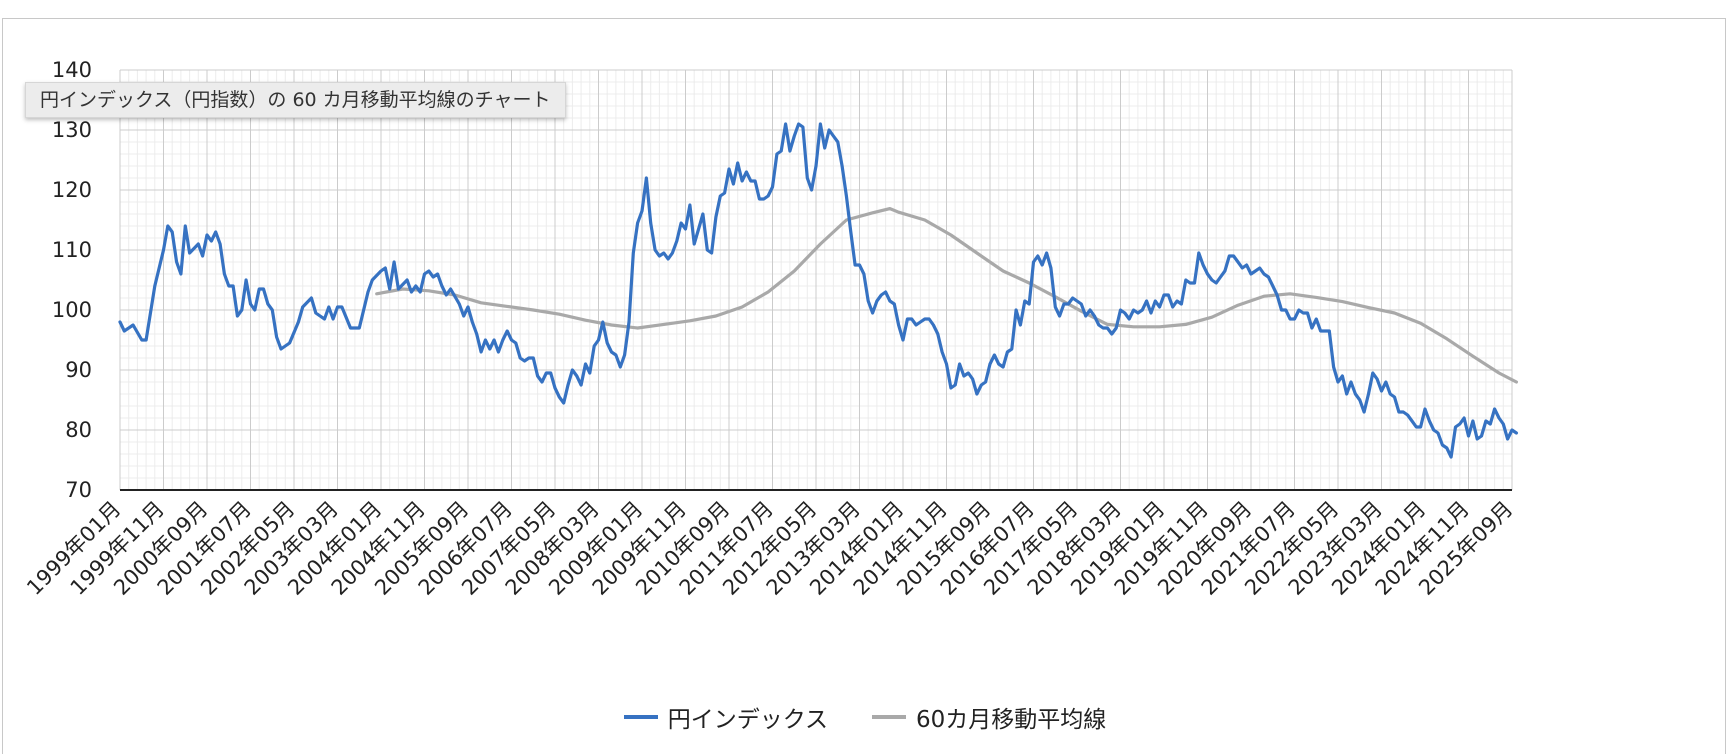 This screenshot has height=756, width=1730. What do you see at coordinates (78, 370) in the screenshot?
I see `y-tick-label: 90` at bounding box center [78, 370].